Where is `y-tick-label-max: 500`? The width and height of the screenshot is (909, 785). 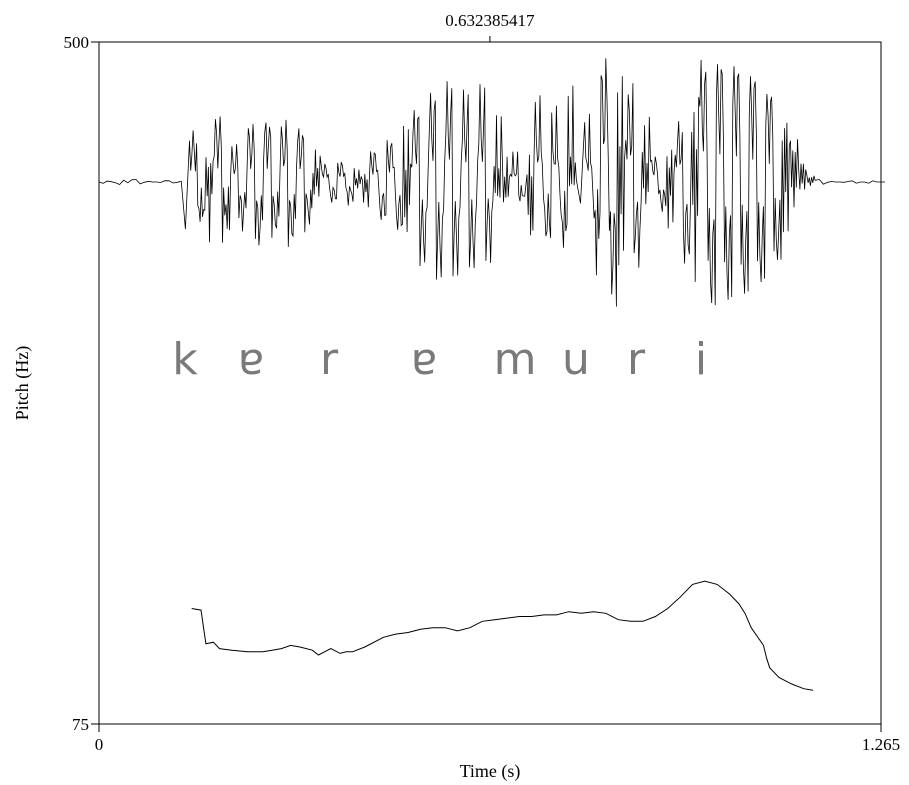 y-tick-label-max: 500 is located at coordinates (77, 42).